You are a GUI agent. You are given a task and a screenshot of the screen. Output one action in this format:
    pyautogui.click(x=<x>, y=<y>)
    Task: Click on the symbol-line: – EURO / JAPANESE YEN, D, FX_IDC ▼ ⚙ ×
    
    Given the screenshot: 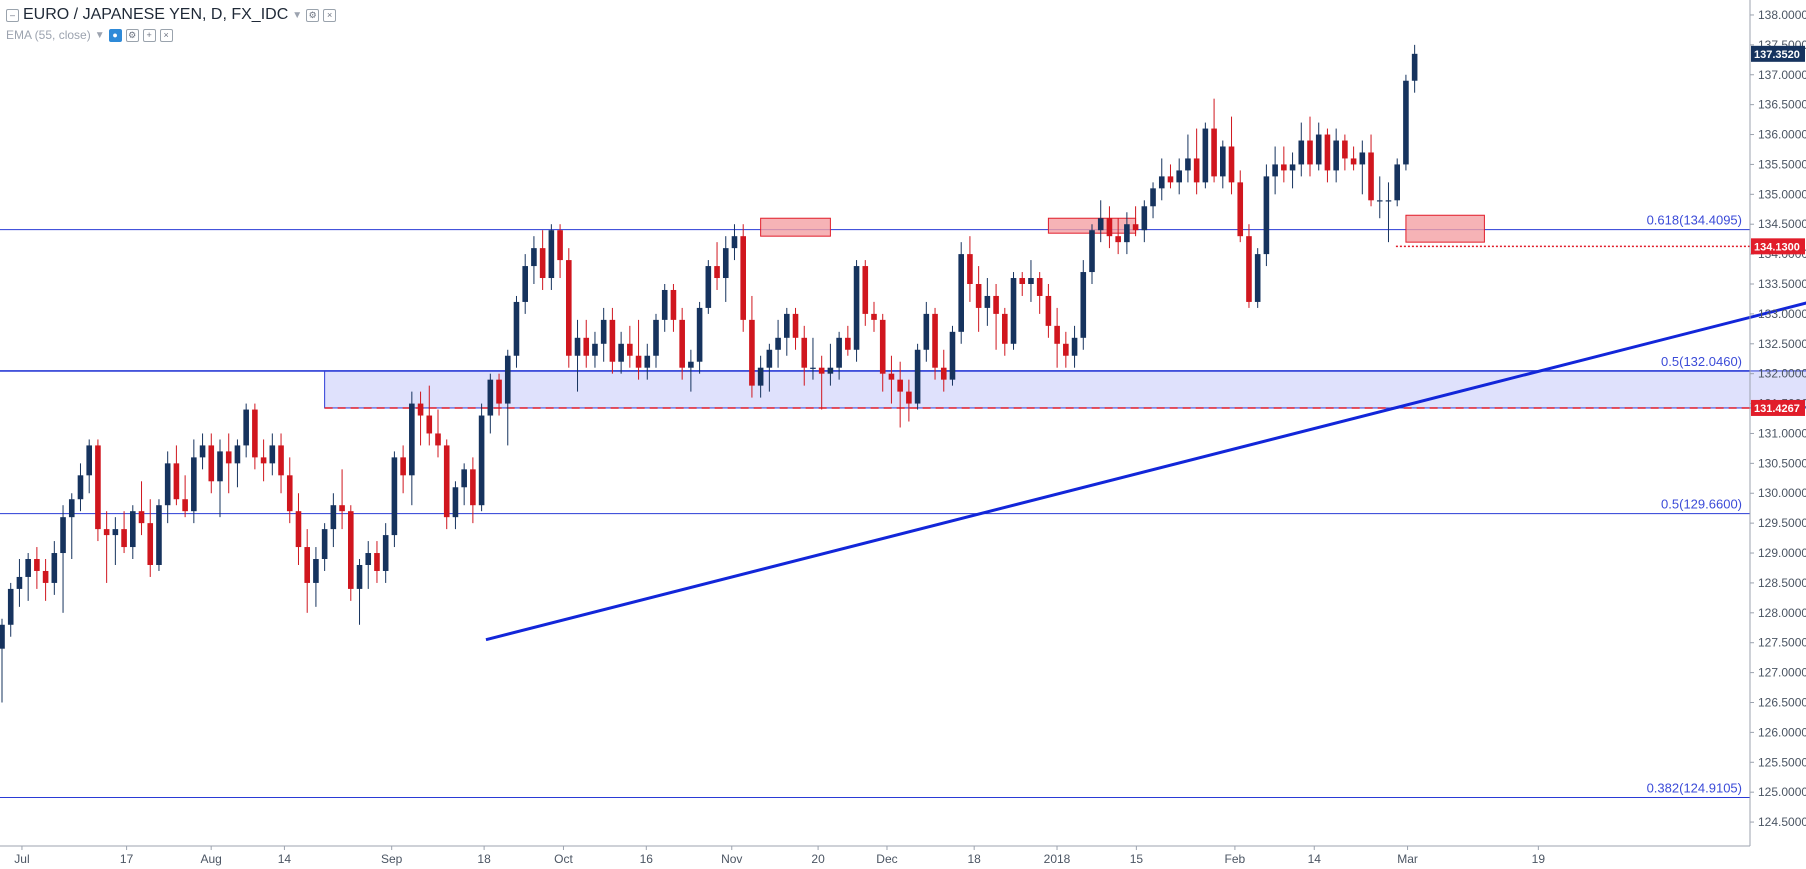 What is the action you would take?
    pyautogui.click(x=171, y=15)
    